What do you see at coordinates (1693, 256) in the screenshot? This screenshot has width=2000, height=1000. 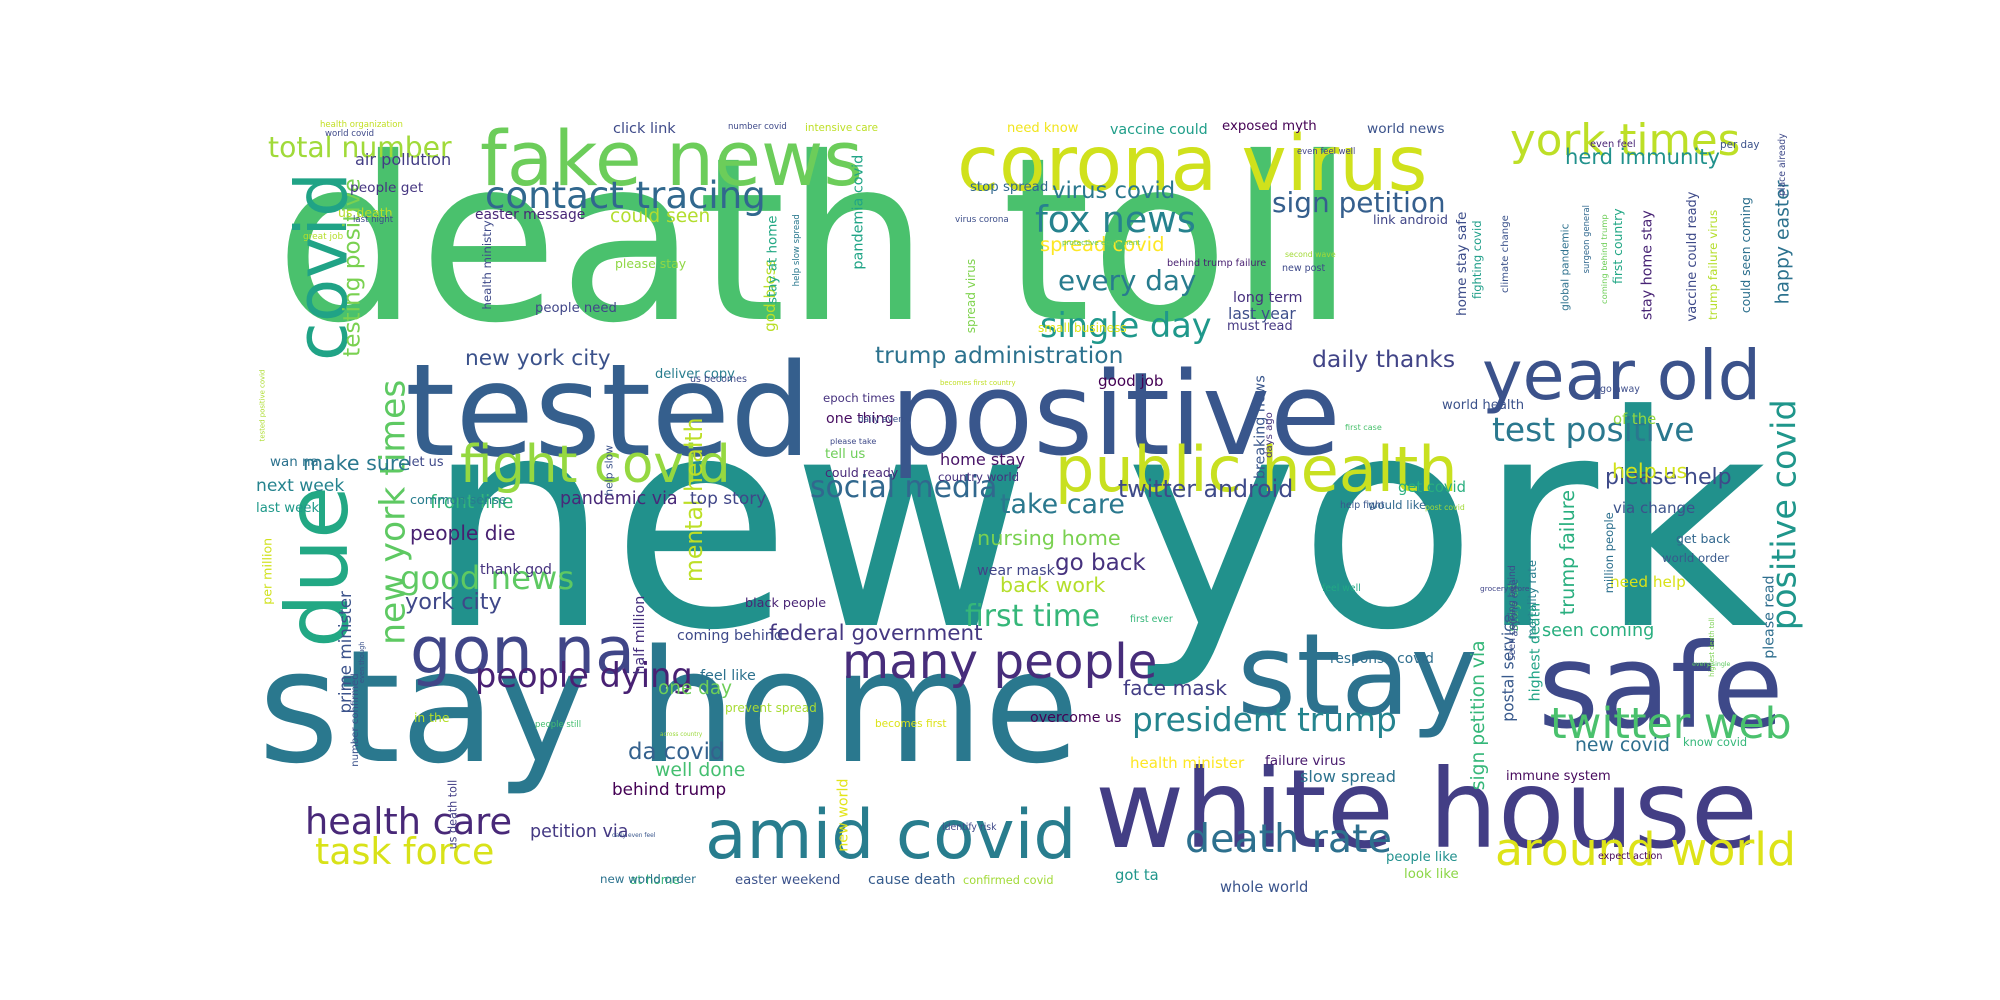 I see `word: vaccine could ready` at bounding box center [1693, 256].